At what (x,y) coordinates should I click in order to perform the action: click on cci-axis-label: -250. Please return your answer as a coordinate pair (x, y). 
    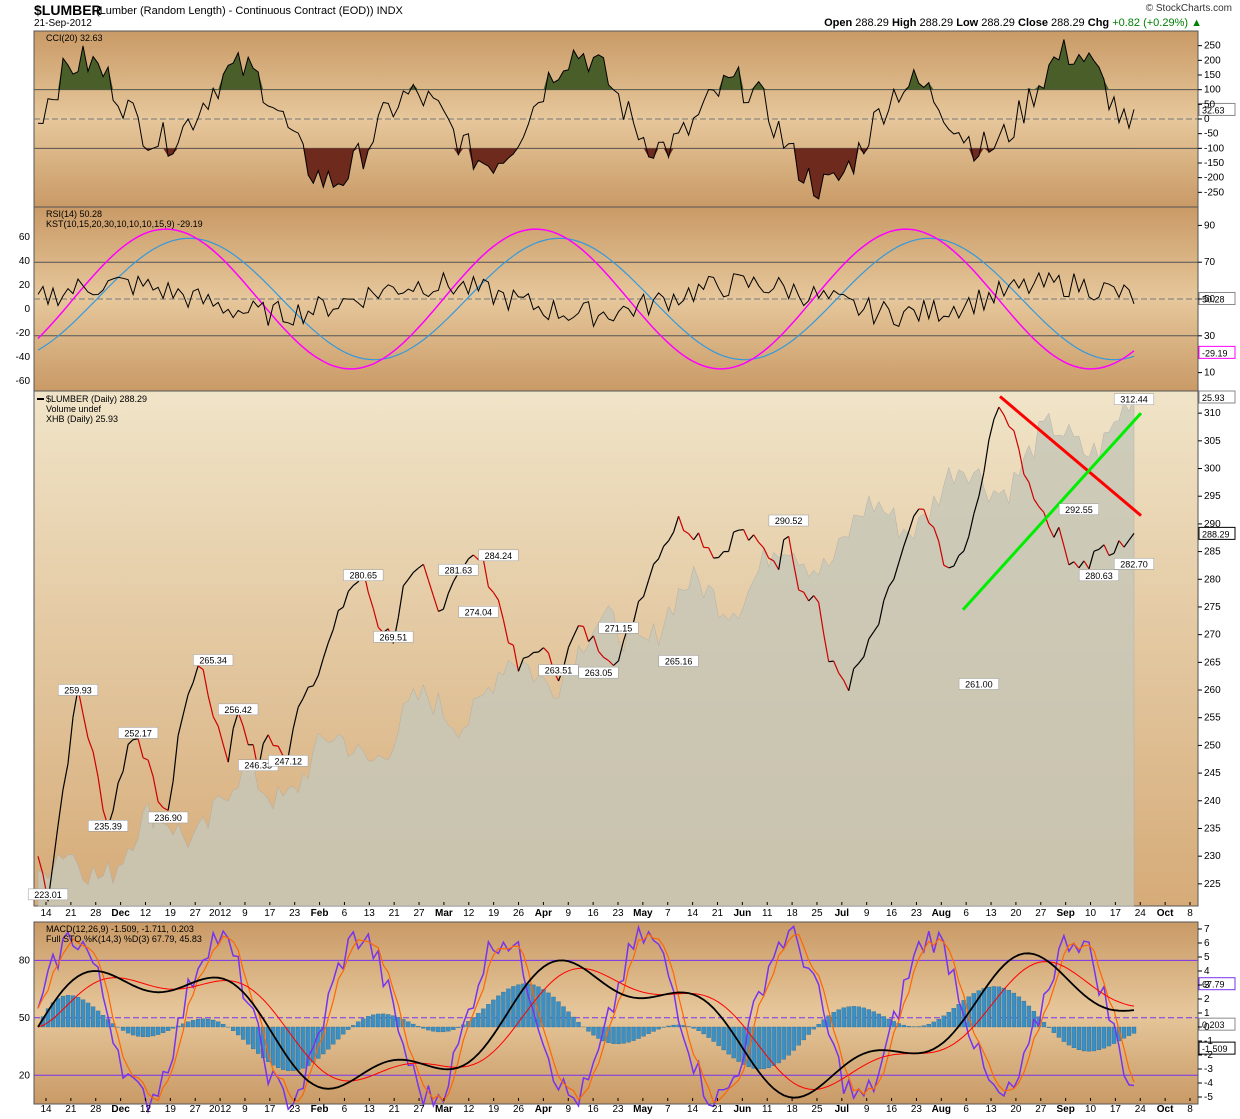
    Looking at the image, I should click on (1214, 192).